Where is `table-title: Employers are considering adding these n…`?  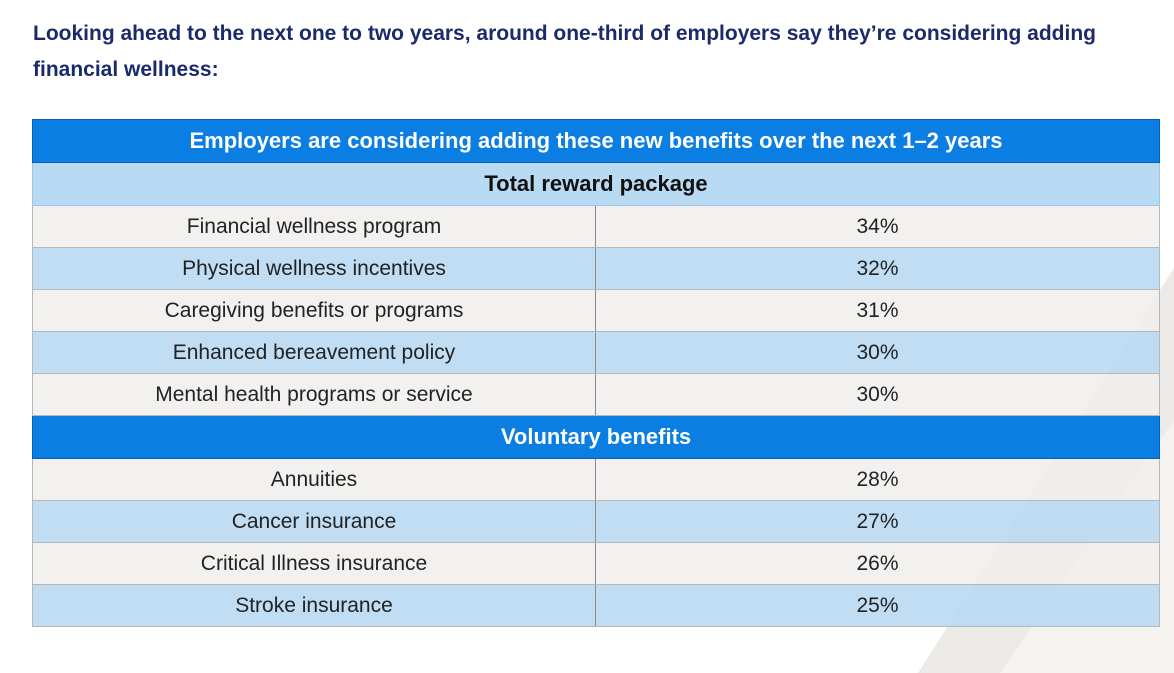
table-title: Employers are considering adding these n… is located at coordinates (596, 141).